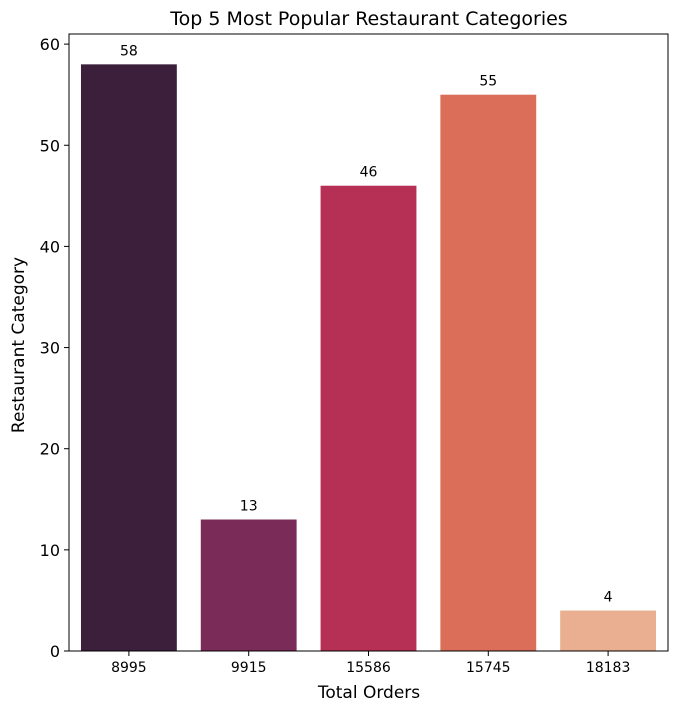 The width and height of the screenshot is (679, 712). I want to click on y-tick-label: 40, so click(50, 246).